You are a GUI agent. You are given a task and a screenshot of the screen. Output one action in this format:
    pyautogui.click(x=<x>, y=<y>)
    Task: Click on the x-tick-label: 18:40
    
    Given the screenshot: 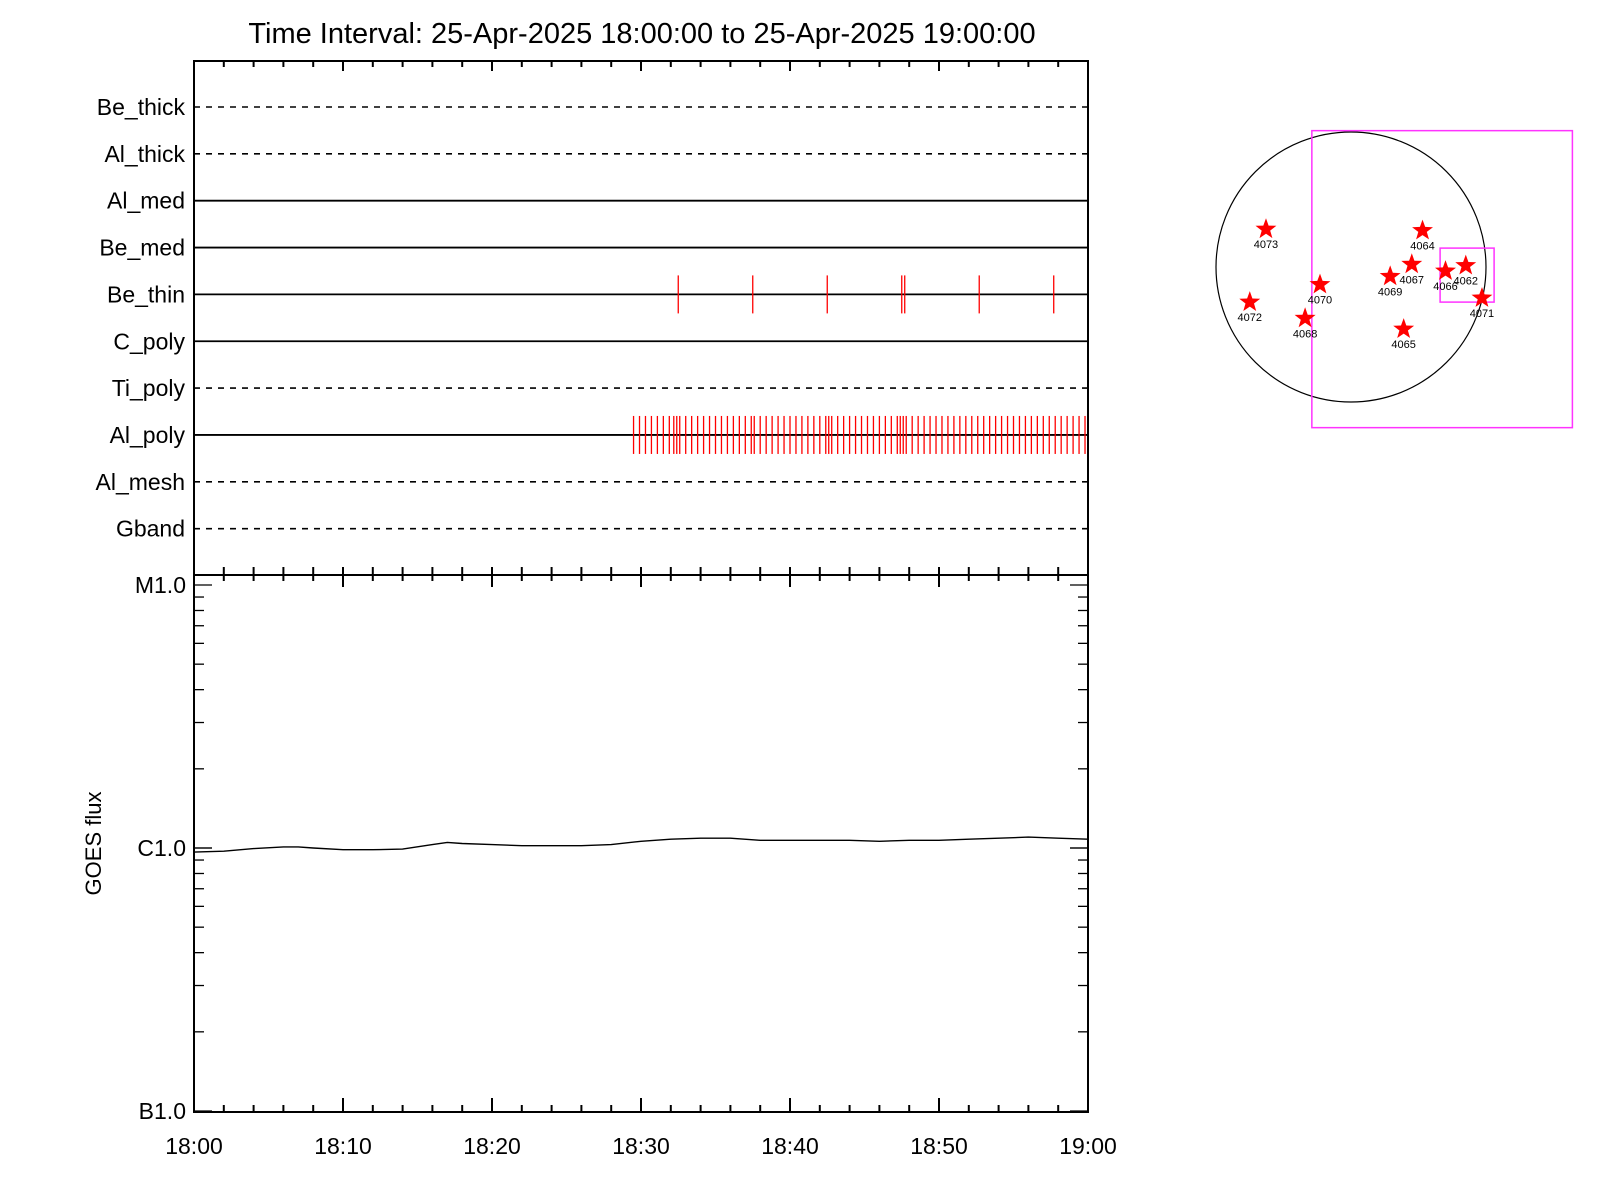 What is the action you would take?
    pyautogui.click(x=790, y=1146)
    